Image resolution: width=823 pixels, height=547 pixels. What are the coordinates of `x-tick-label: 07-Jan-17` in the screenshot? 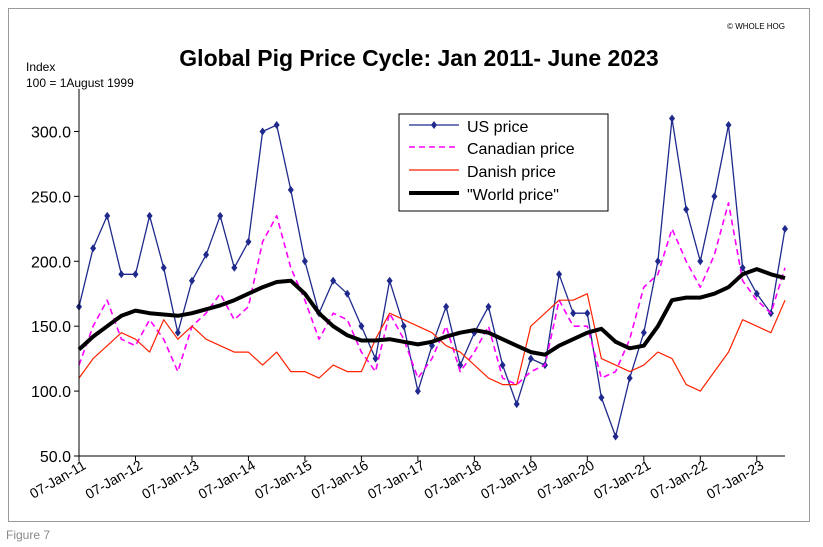 It's located at (396, 479).